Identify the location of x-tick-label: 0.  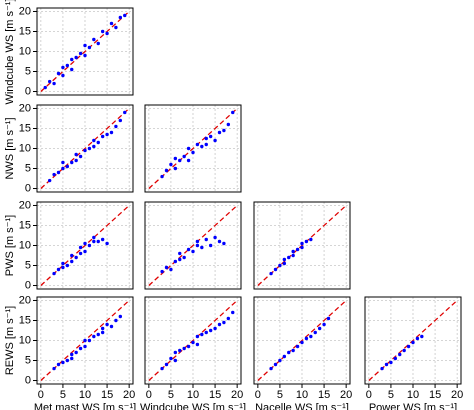
(258, 395).